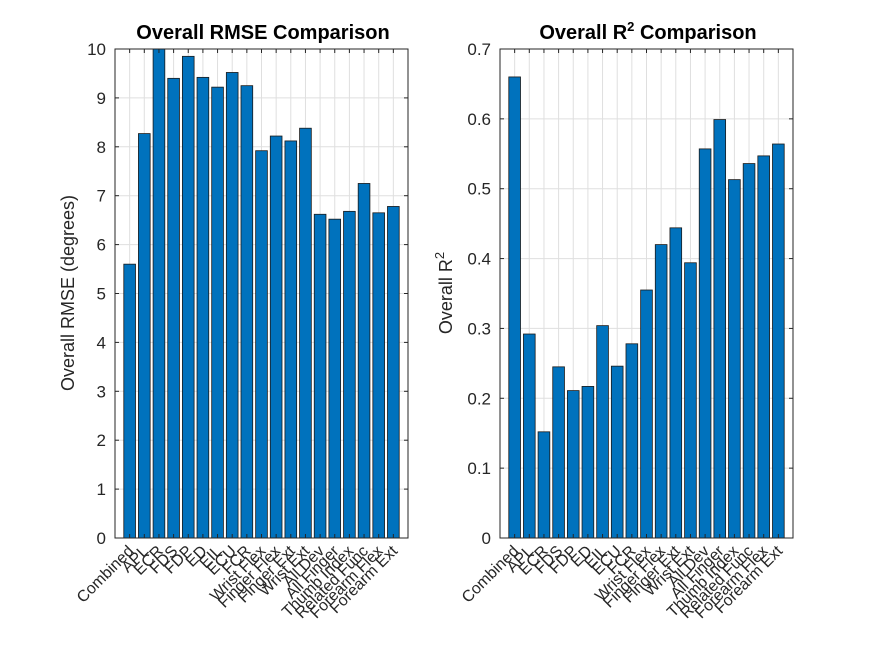  What do you see at coordinates (446, 296) in the screenshot?
I see `r2-ylabel-main: Overall R` at bounding box center [446, 296].